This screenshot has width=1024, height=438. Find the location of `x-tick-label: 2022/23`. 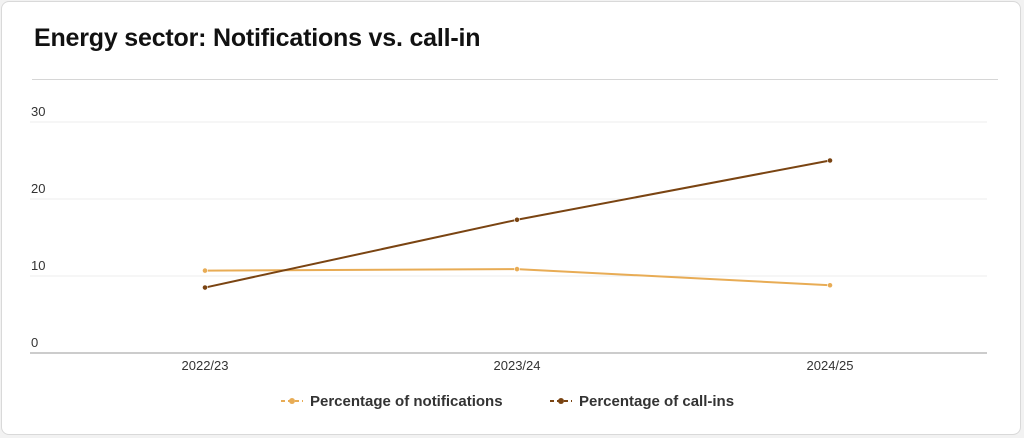

x-tick-label: 2022/23 is located at coordinates (205, 365).